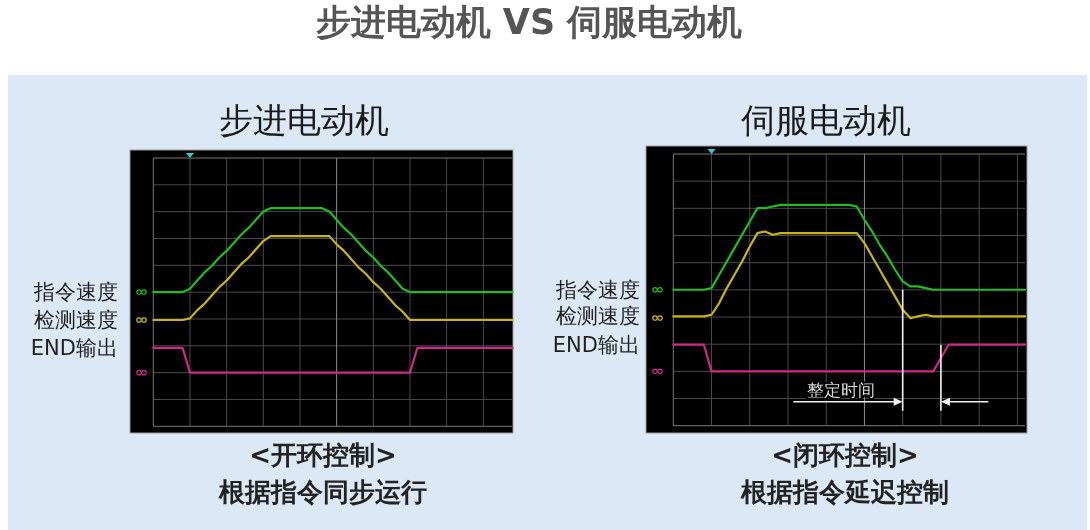 The width and height of the screenshot is (1090, 530). What do you see at coordinates (826, 120) in the screenshot?
I see `chart-title: 伺服电动机` at bounding box center [826, 120].